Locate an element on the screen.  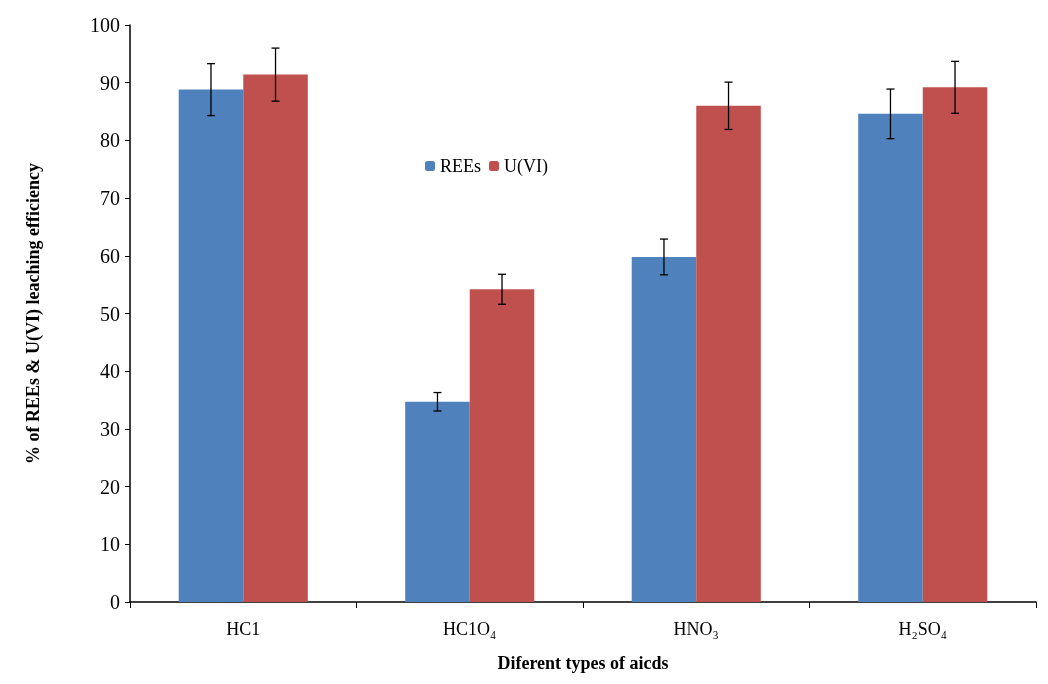
y-tick-label: 80 is located at coordinates (110, 140).